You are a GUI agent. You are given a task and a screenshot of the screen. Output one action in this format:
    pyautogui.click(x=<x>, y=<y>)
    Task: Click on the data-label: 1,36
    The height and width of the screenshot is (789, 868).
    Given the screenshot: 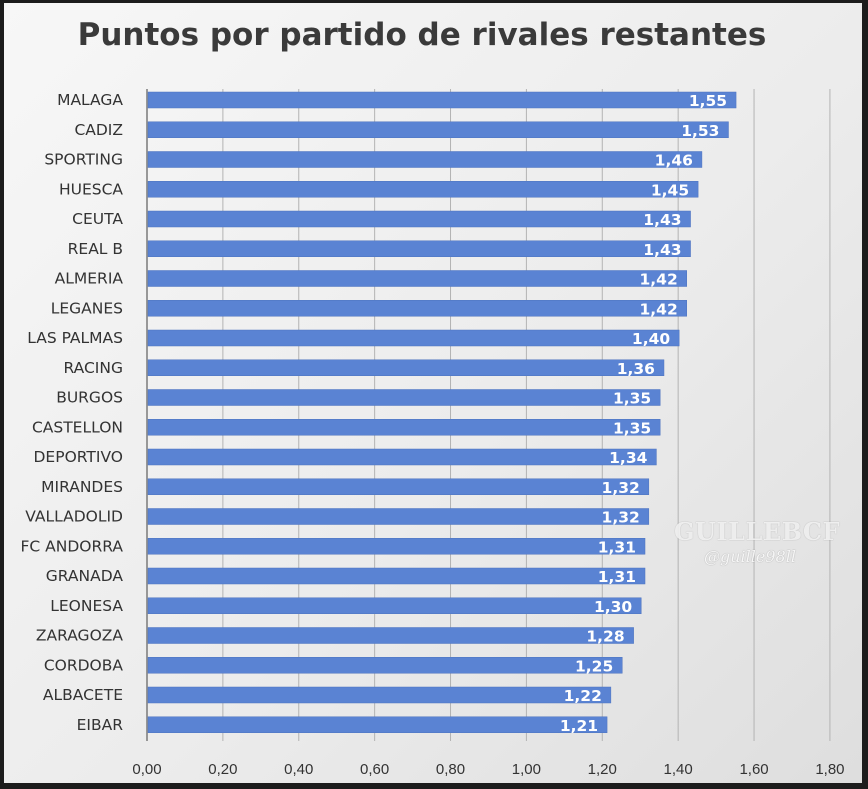 What is the action you would take?
    pyautogui.click(x=636, y=369)
    